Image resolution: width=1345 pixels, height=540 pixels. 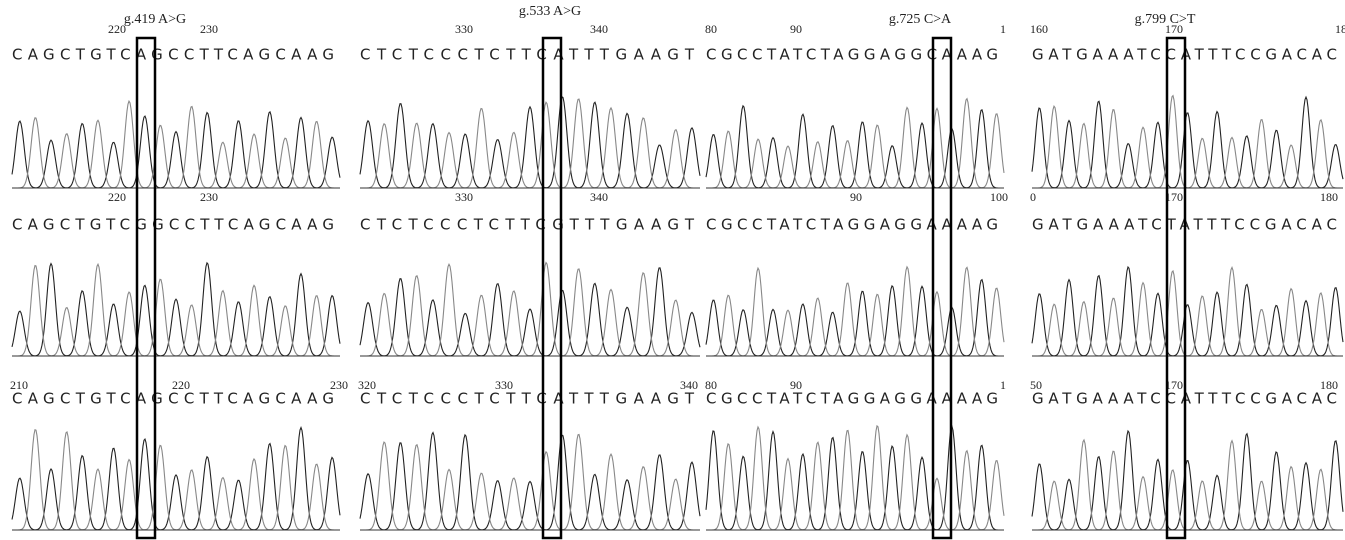 I want to click on position-label: 50, so click(x=1036, y=385).